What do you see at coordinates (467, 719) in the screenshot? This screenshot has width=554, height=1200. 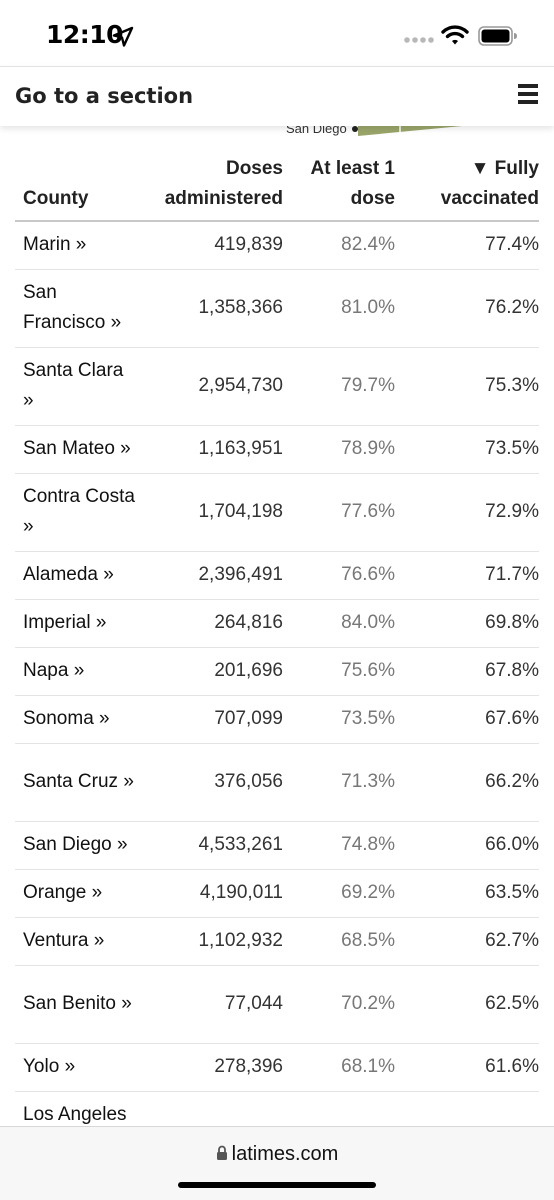 I see `fully-vaccinated-cell: 67.6%` at bounding box center [467, 719].